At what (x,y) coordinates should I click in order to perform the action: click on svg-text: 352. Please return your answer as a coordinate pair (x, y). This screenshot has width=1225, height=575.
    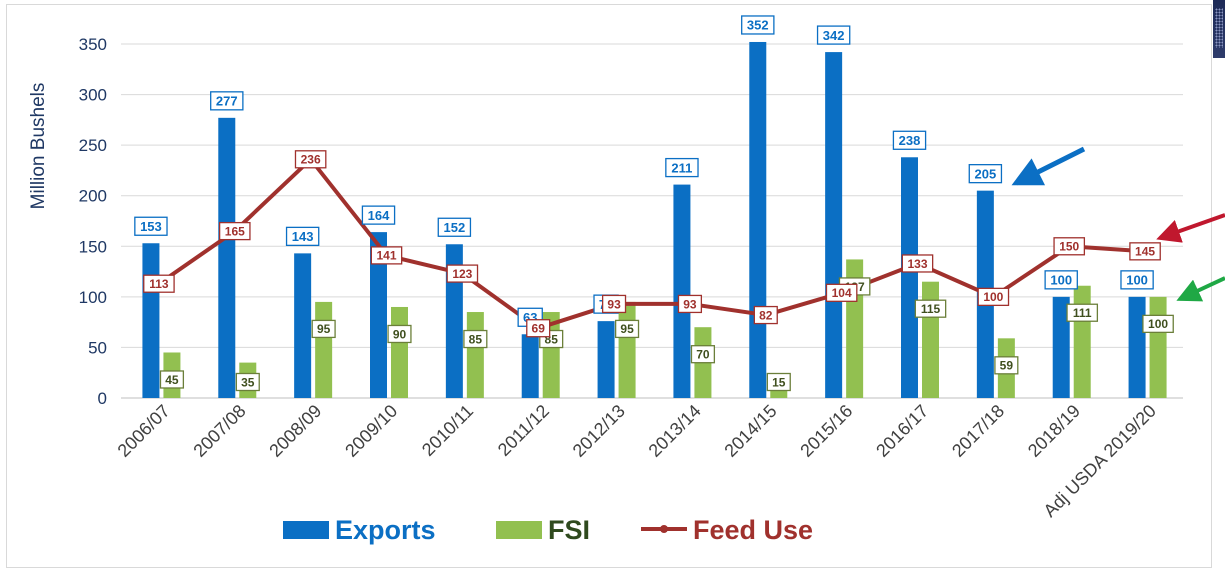
    Looking at the image, I should click on (758, 25).